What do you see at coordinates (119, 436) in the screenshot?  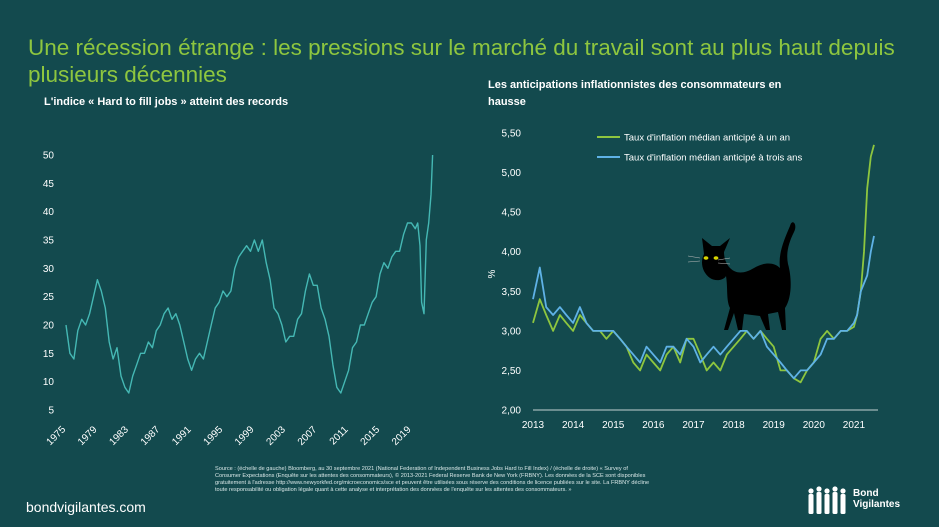 I see `left-x-tick-label: 1983` at bounding box center [119, 436].